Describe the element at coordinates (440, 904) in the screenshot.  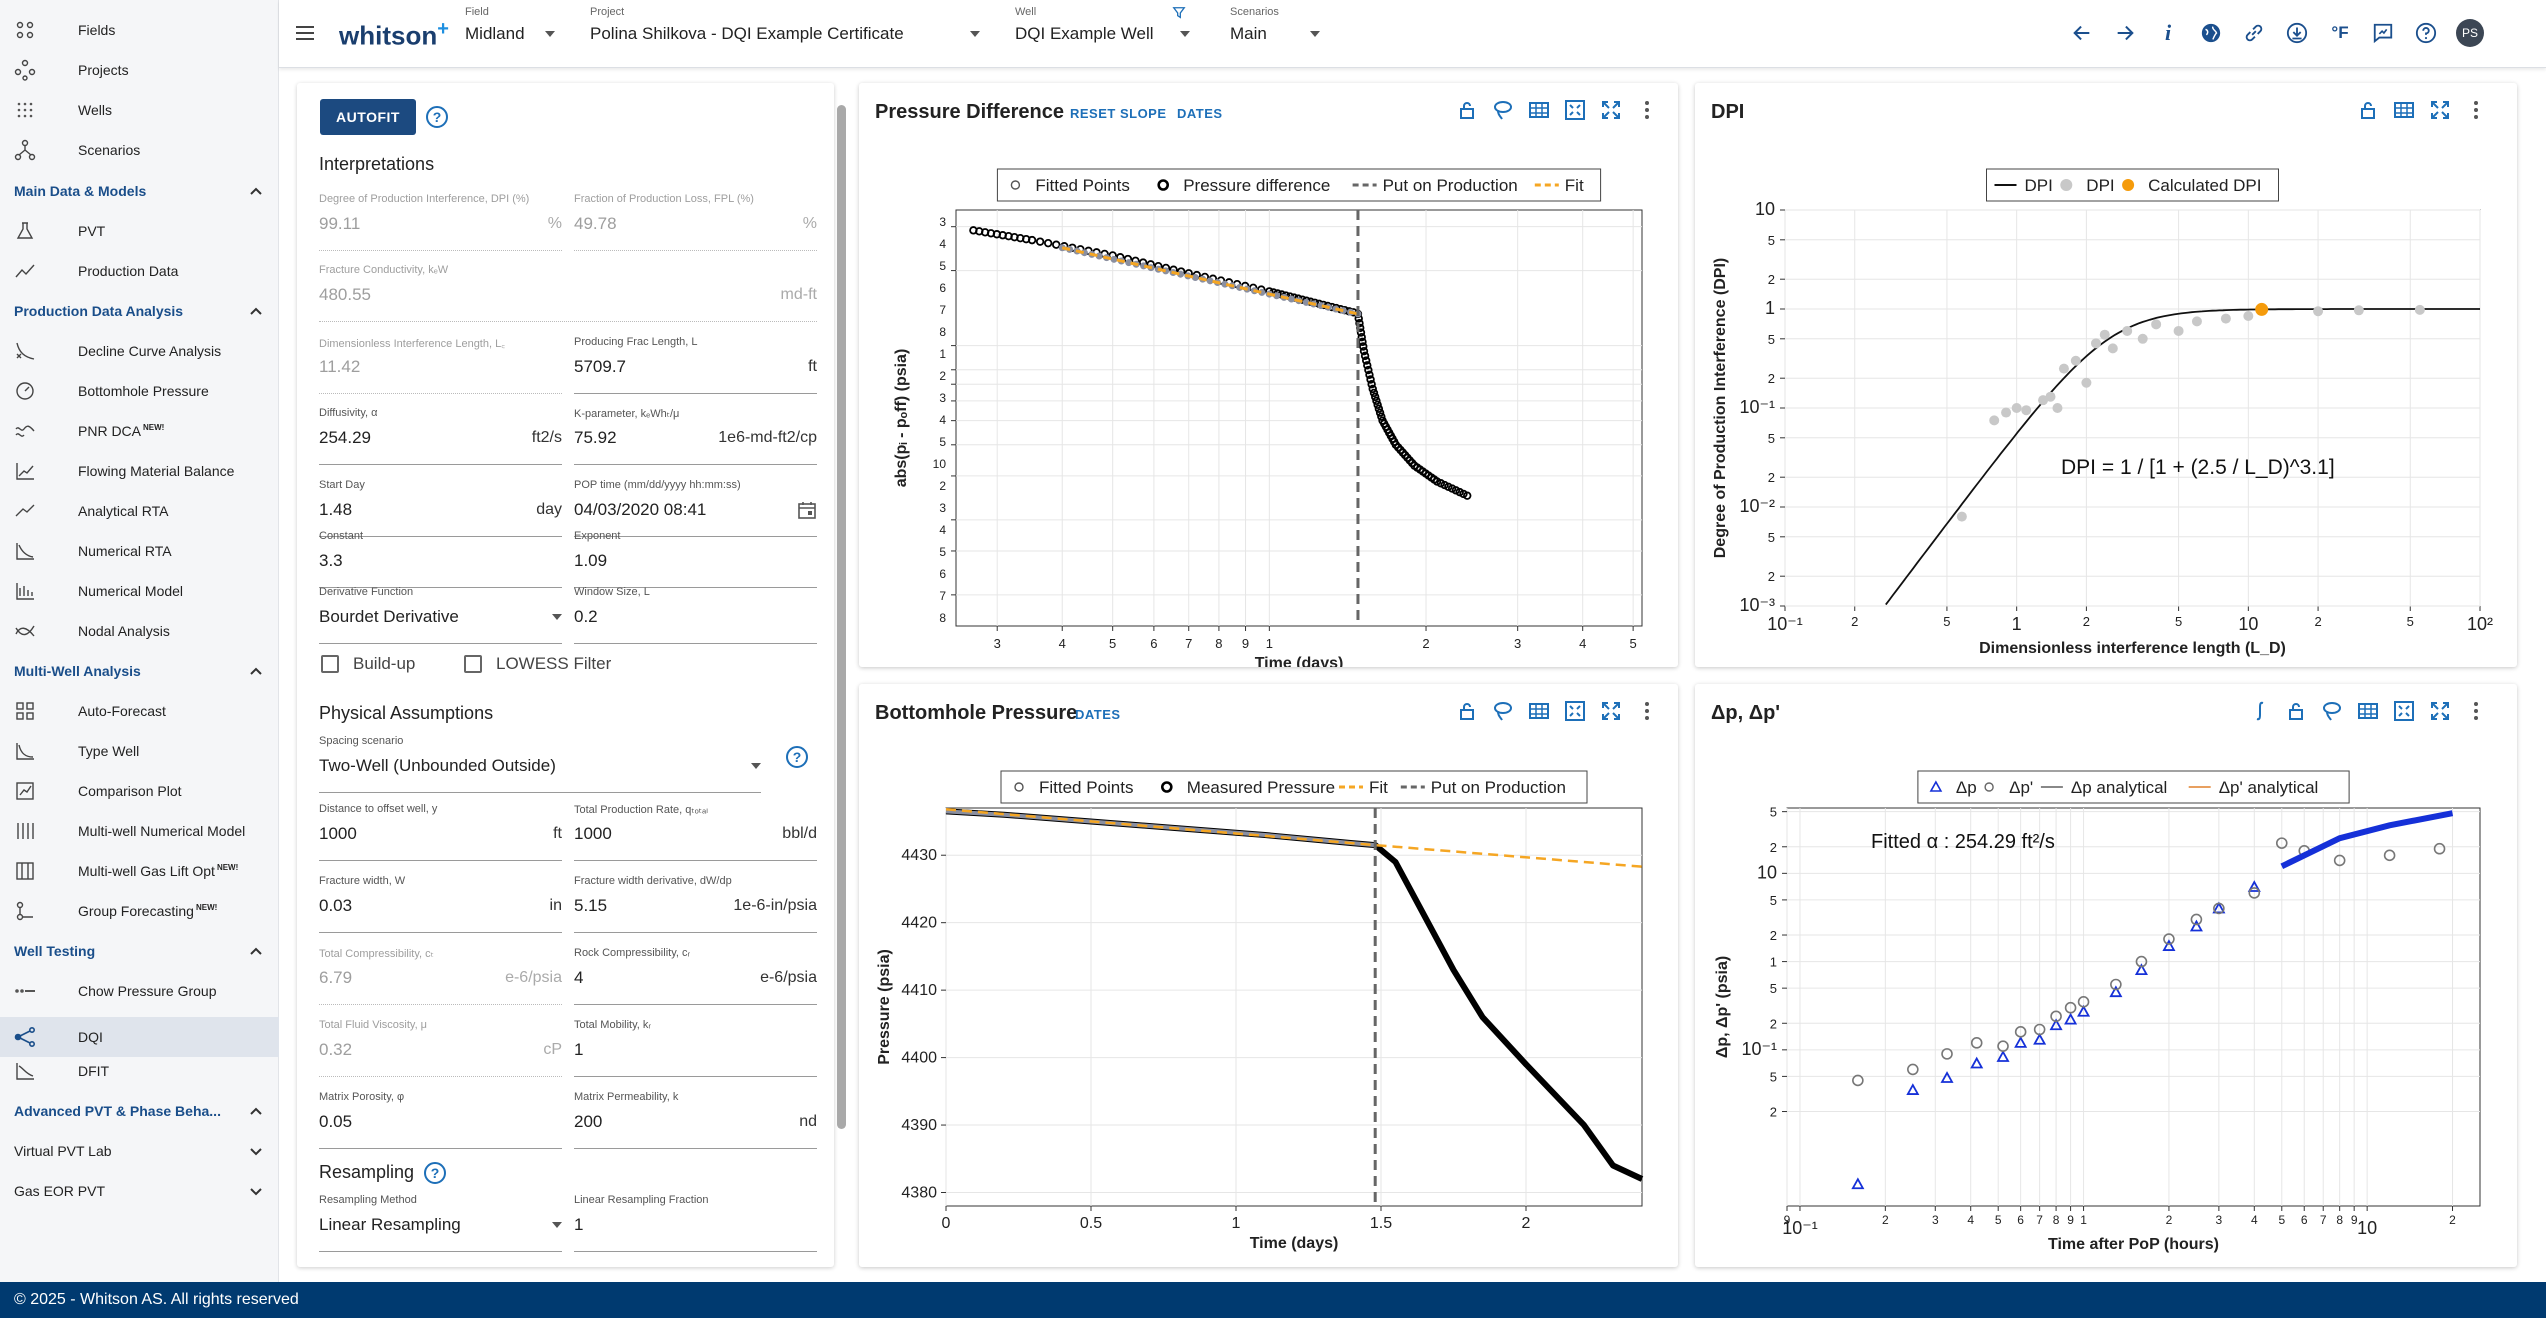
I see `fracture-width-input: Fracture width, W 0.03 in` at that location.